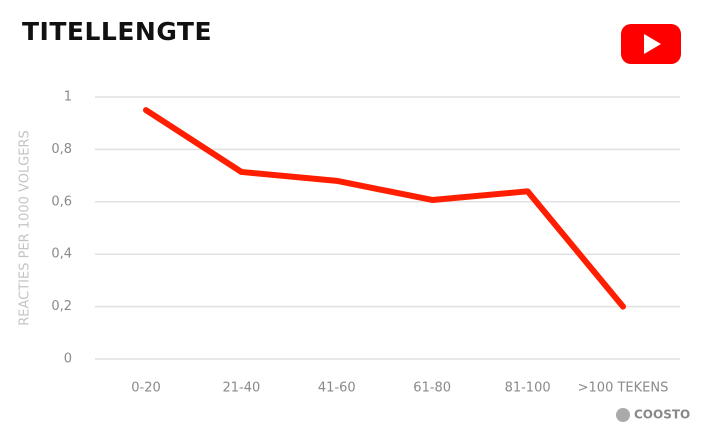 The height and width of the screenshot is (435, 714). What do you see at coordinates (61, 201) in the screenshot?
I see `y-tick-label: 0,6` at bounding box center [61, 201].